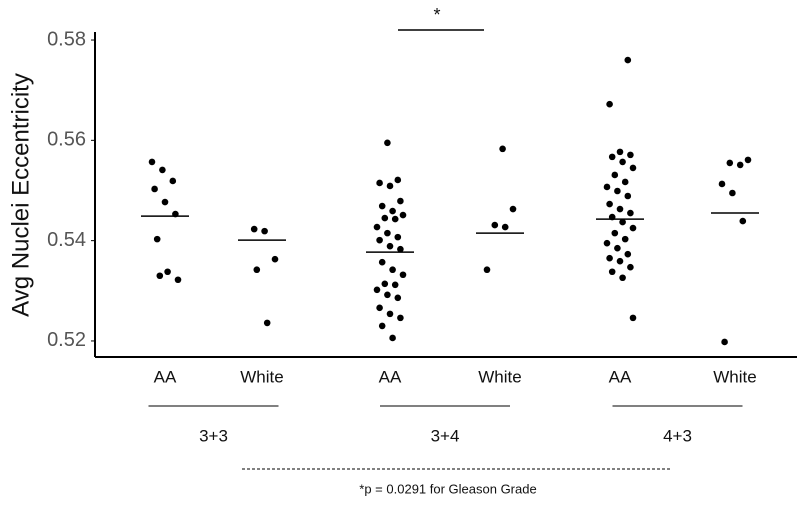 This screenshot has height=509, width=800. Describe the element at coordinates (66, 140) in the screenshot. I see `y-tick-label: 0.56` at that location.